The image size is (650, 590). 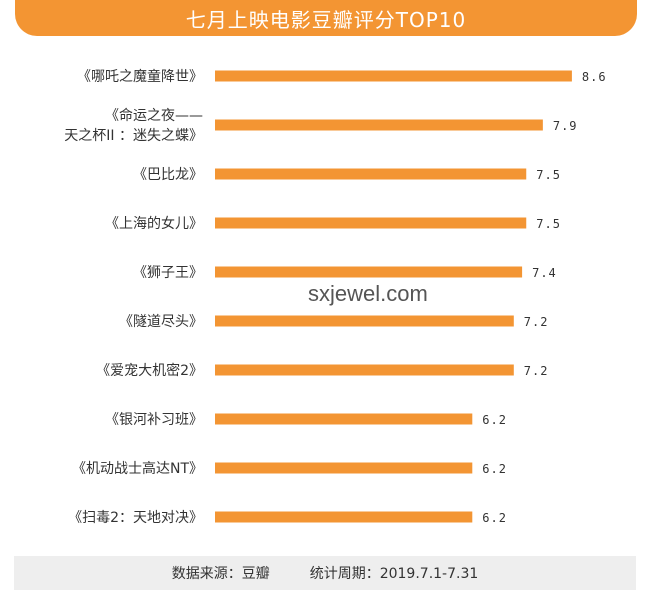 I want to click on value-label-3: 7.5, so click(x=548, y=224).